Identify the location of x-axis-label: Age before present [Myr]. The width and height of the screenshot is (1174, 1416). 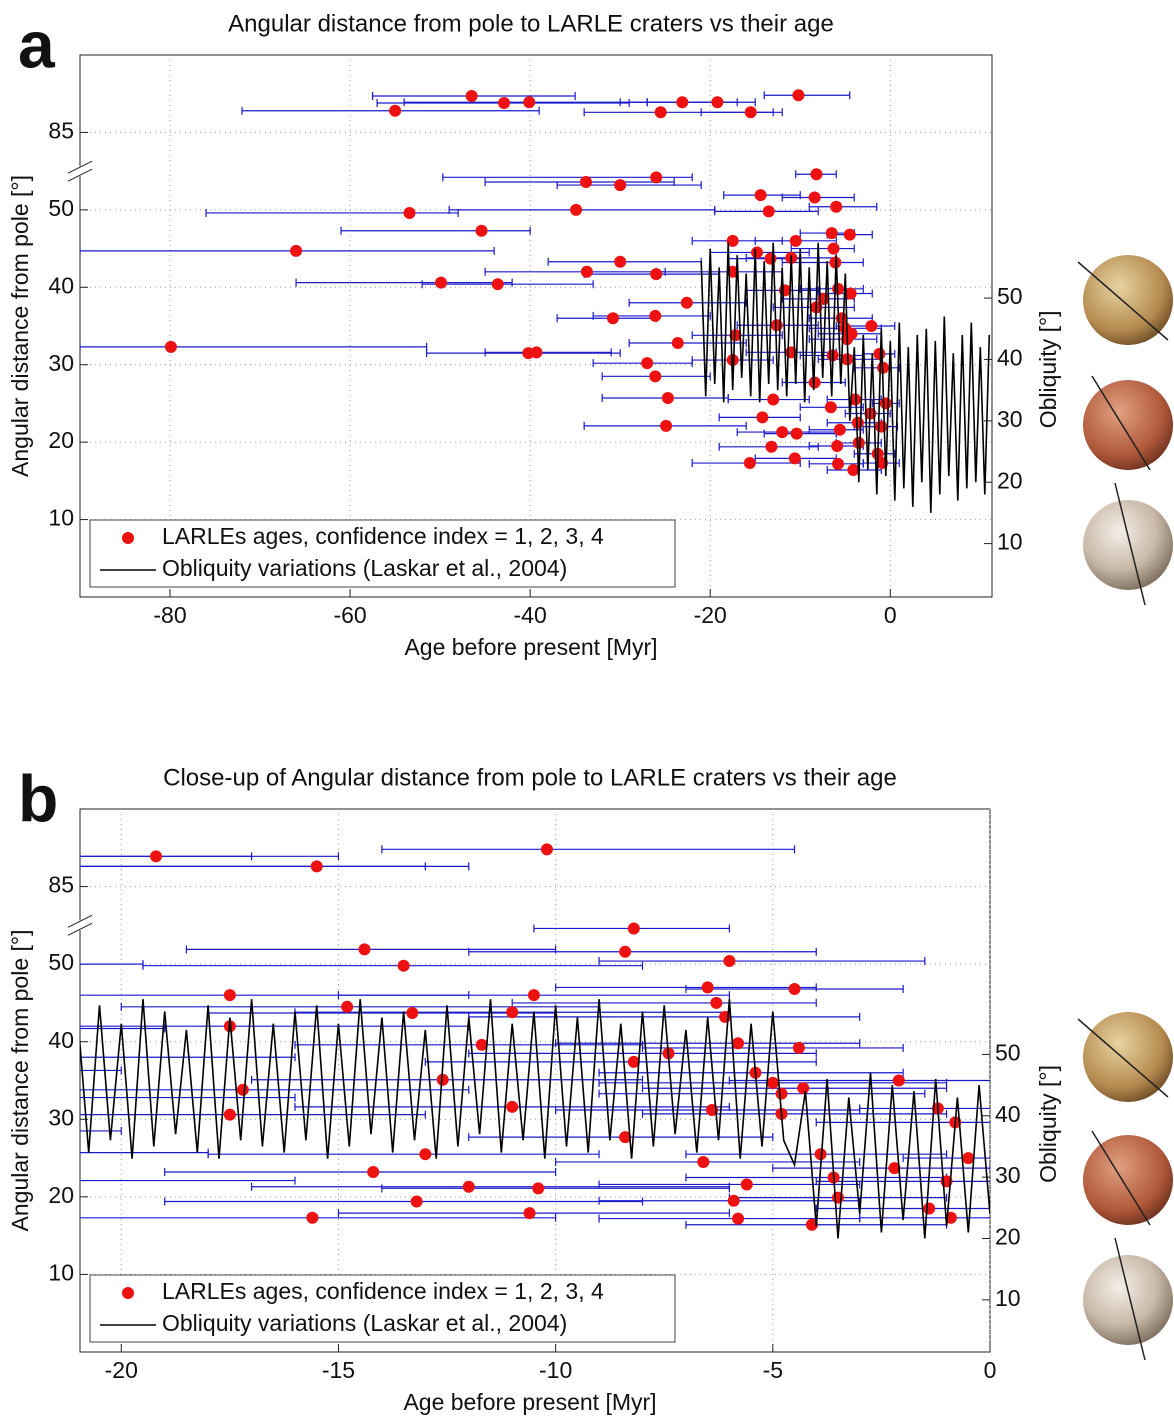
(530, 647).